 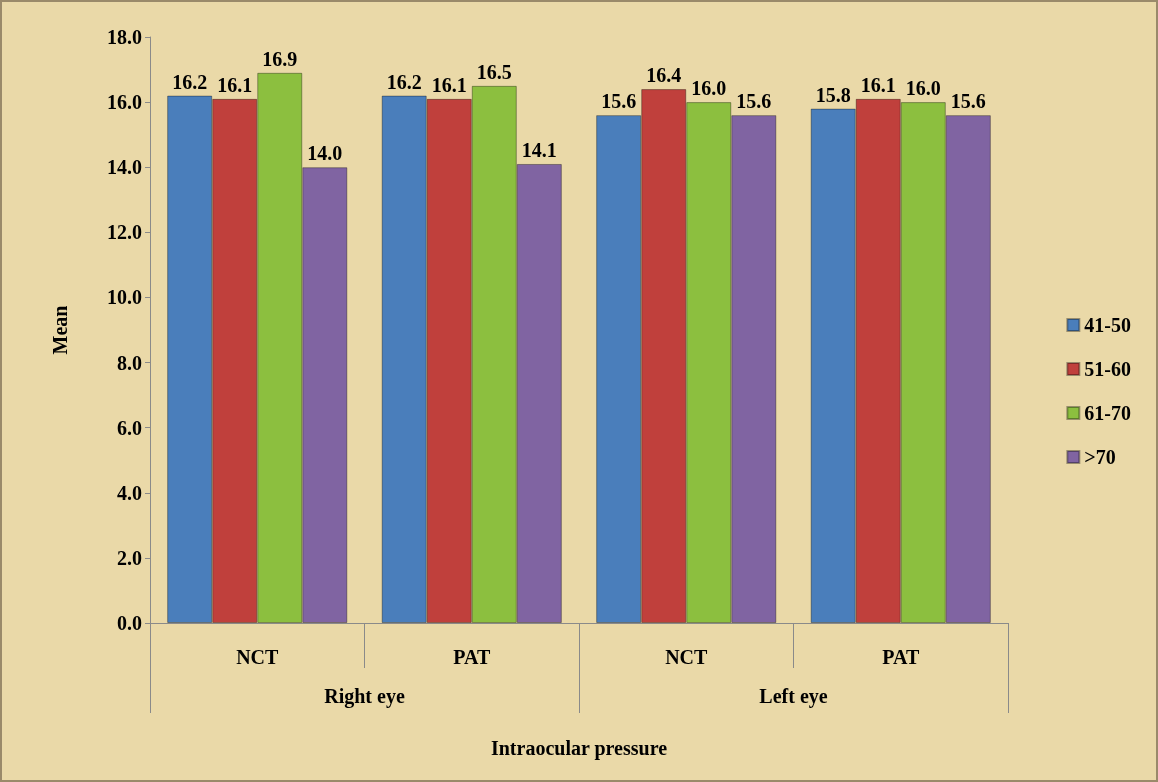 I want to click on y-tick-label: 8.0, so click(x=129, y=362).